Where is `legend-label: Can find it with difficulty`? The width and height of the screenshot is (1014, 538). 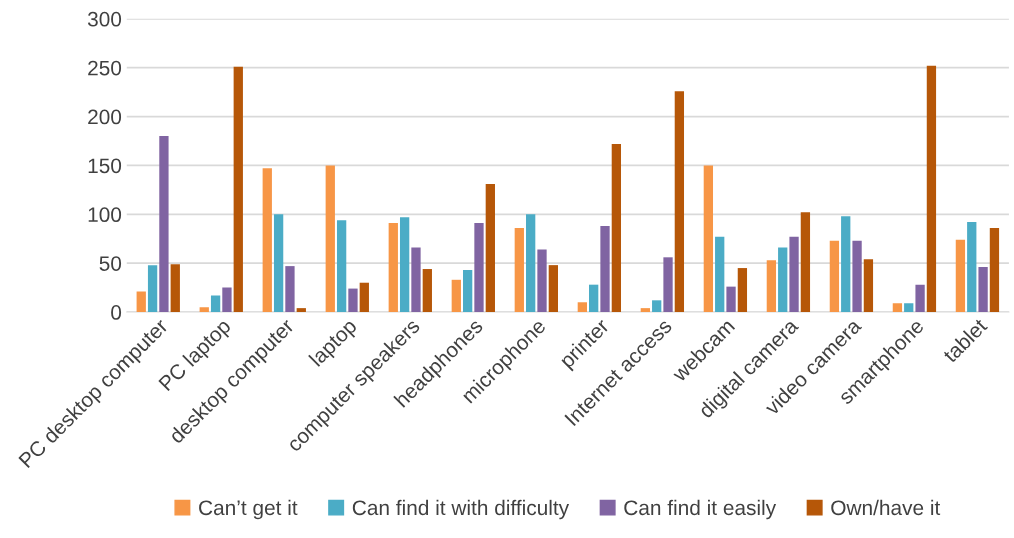
legend-label: Can find it with difficulty is located at coordinates (461, 509).